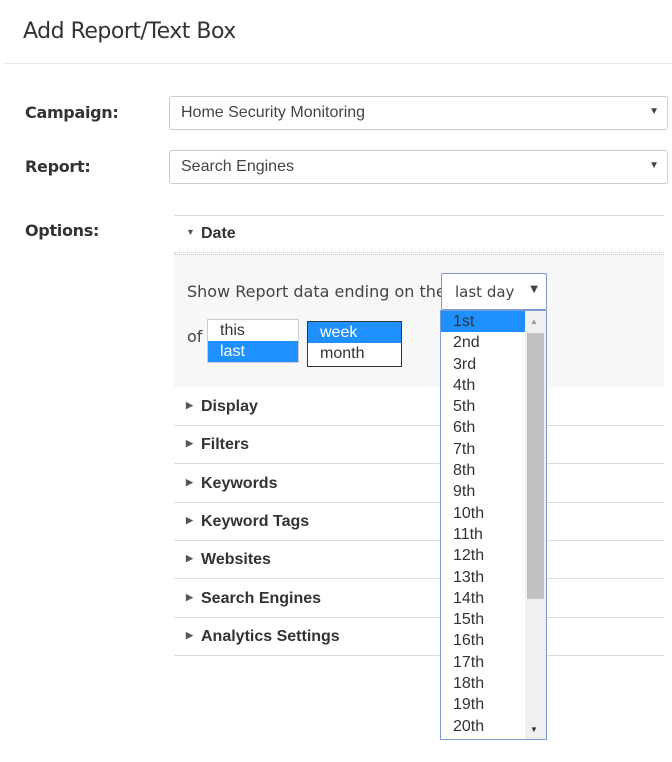 Image resolution: width=672 pixels, height=762 pixels. What do you see at coordinates (255, 521) in the screenshot?
I see `section-title: Keyword Tags` at bounding box center [255, 521].